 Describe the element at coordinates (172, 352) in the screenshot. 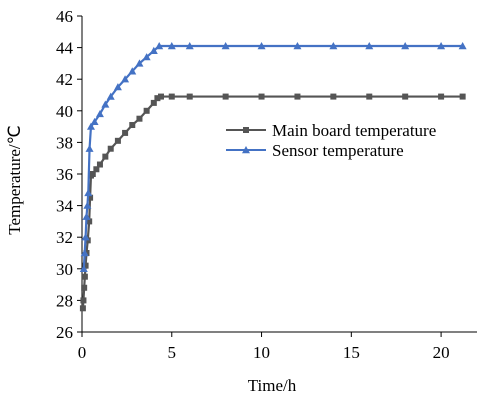

I see `x-tick-label: 5` at that location.